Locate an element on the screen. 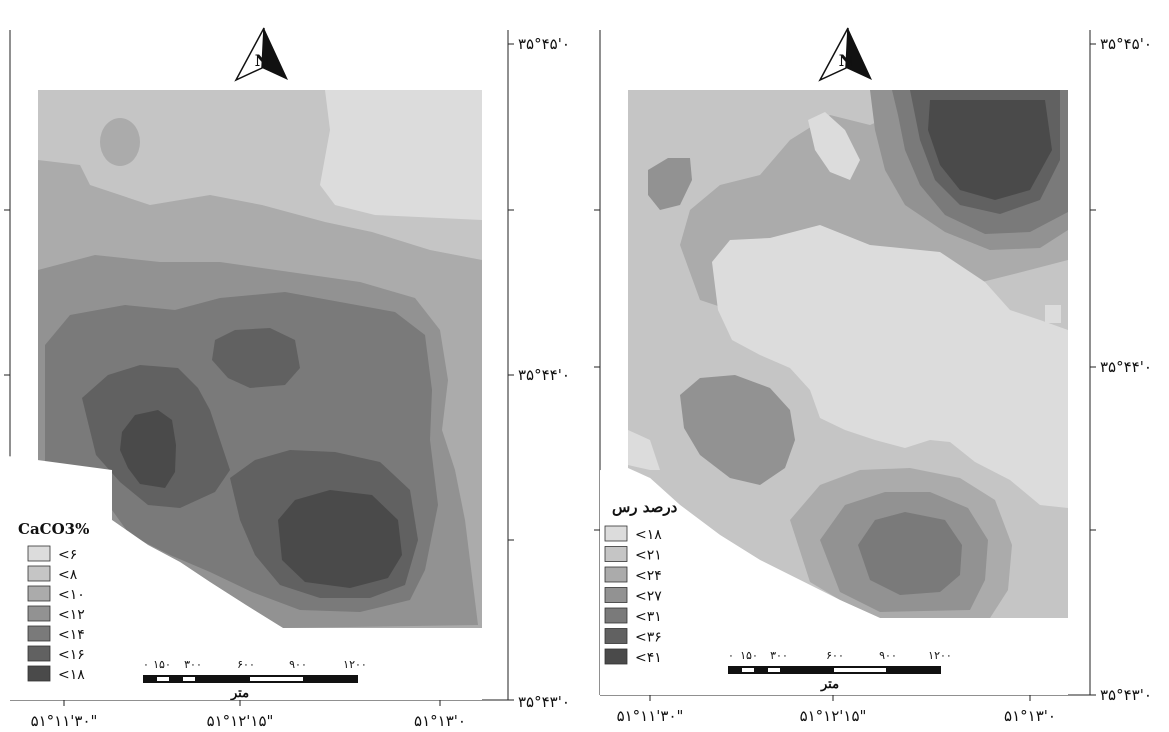  zone-light-strip is located at coordinates (644, 450).